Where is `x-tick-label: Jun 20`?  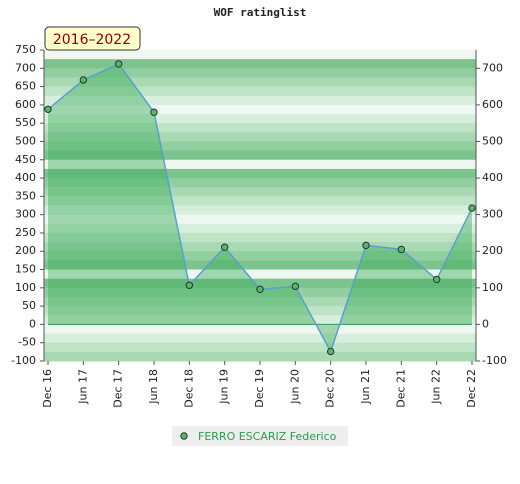
x-tick-label: Jun 20 is located at coordinates (294, 387).